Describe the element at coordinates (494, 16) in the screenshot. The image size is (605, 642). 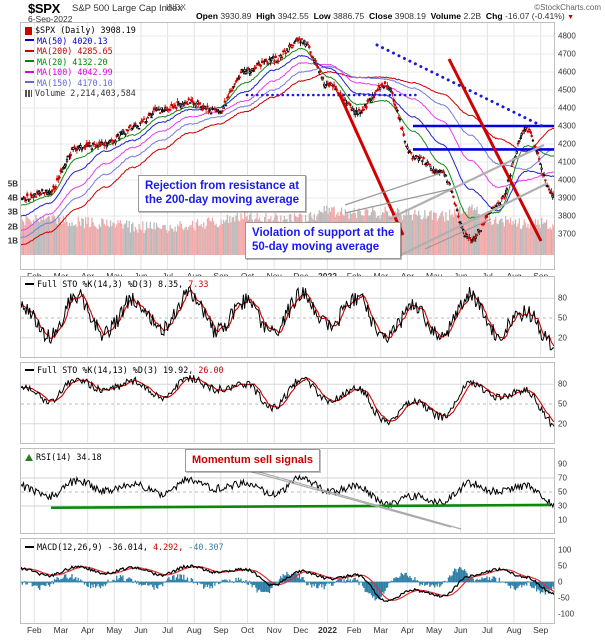
I see `chg-label: Chg` at that location.